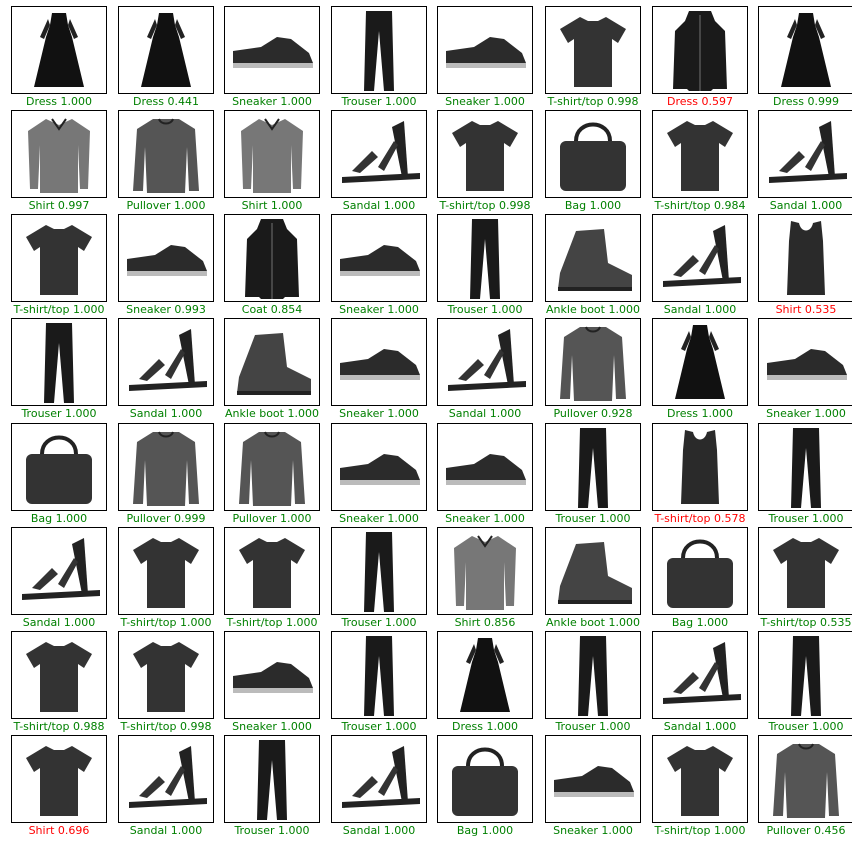  What do you see at coordinates (166, 101) in the screenshot?
I see `prediction-label: Dress 0.441` at bounding box center [166, 101].